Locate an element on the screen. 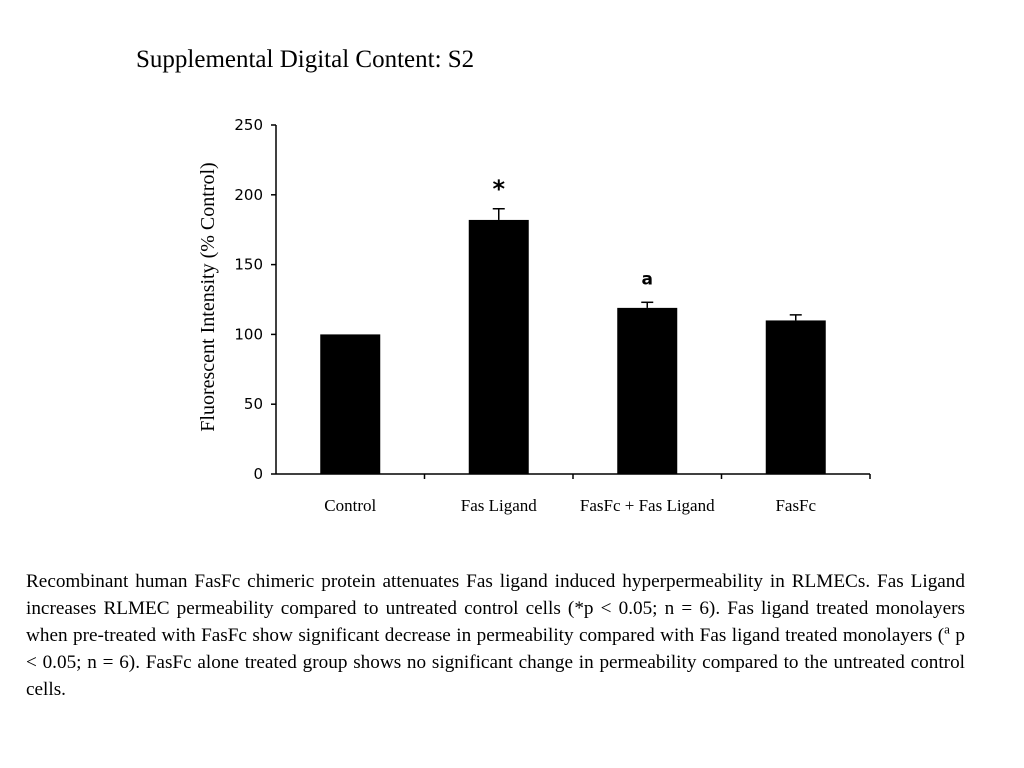 This screenshot has height=768, width=1024. y-tick-label: 250 is located at coordinates (248, 125).